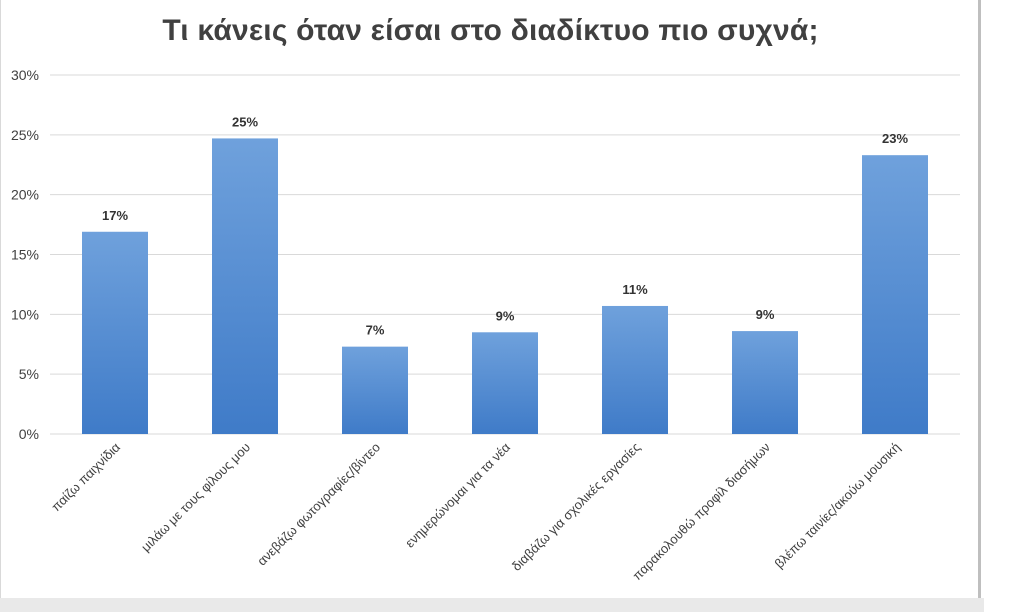 Image resolution: width=1023 pixels, height=612 pixels. I want to click on data-label: 23%, so click(895, 138).